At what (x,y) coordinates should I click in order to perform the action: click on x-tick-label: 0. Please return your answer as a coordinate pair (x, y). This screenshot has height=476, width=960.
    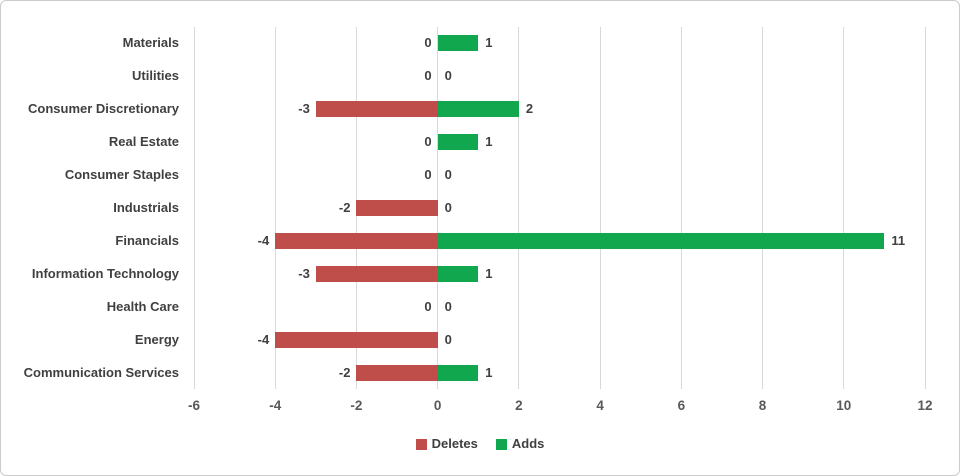
    Looking at the image, I should click on (437, 405).